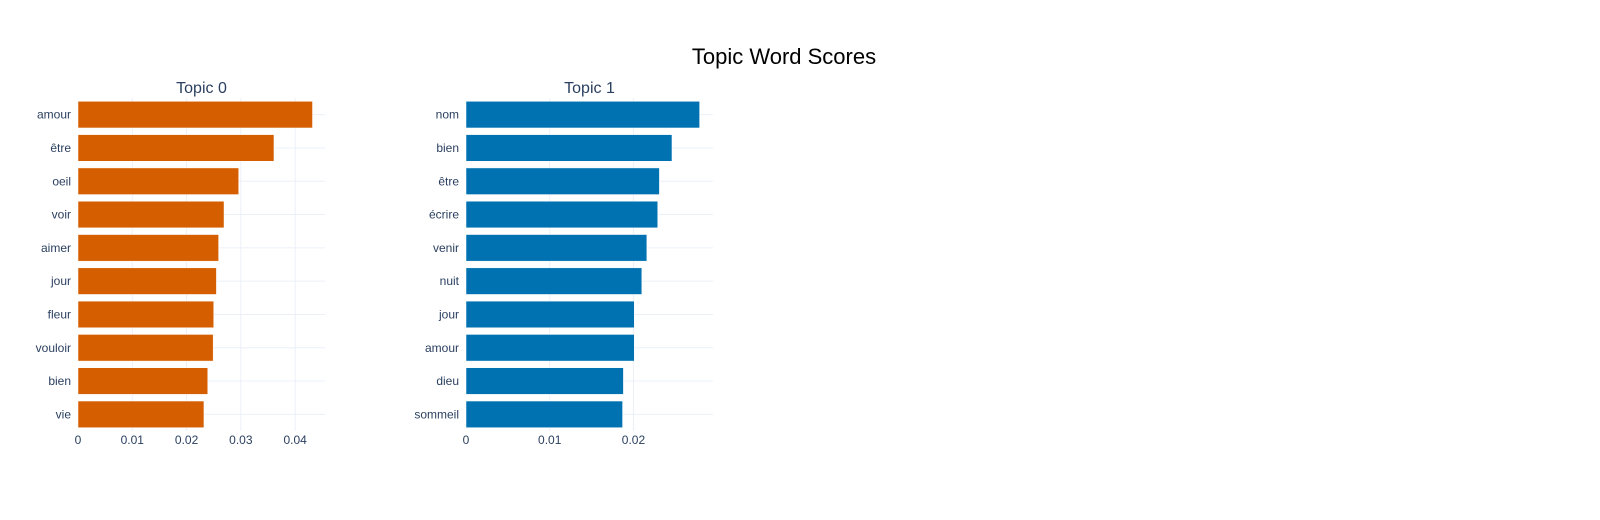 The width and height of the screenshot is (1600, 520). Describe the element at coordinates (582, 115) in the screenshot. I see `bar-nom` at that location.